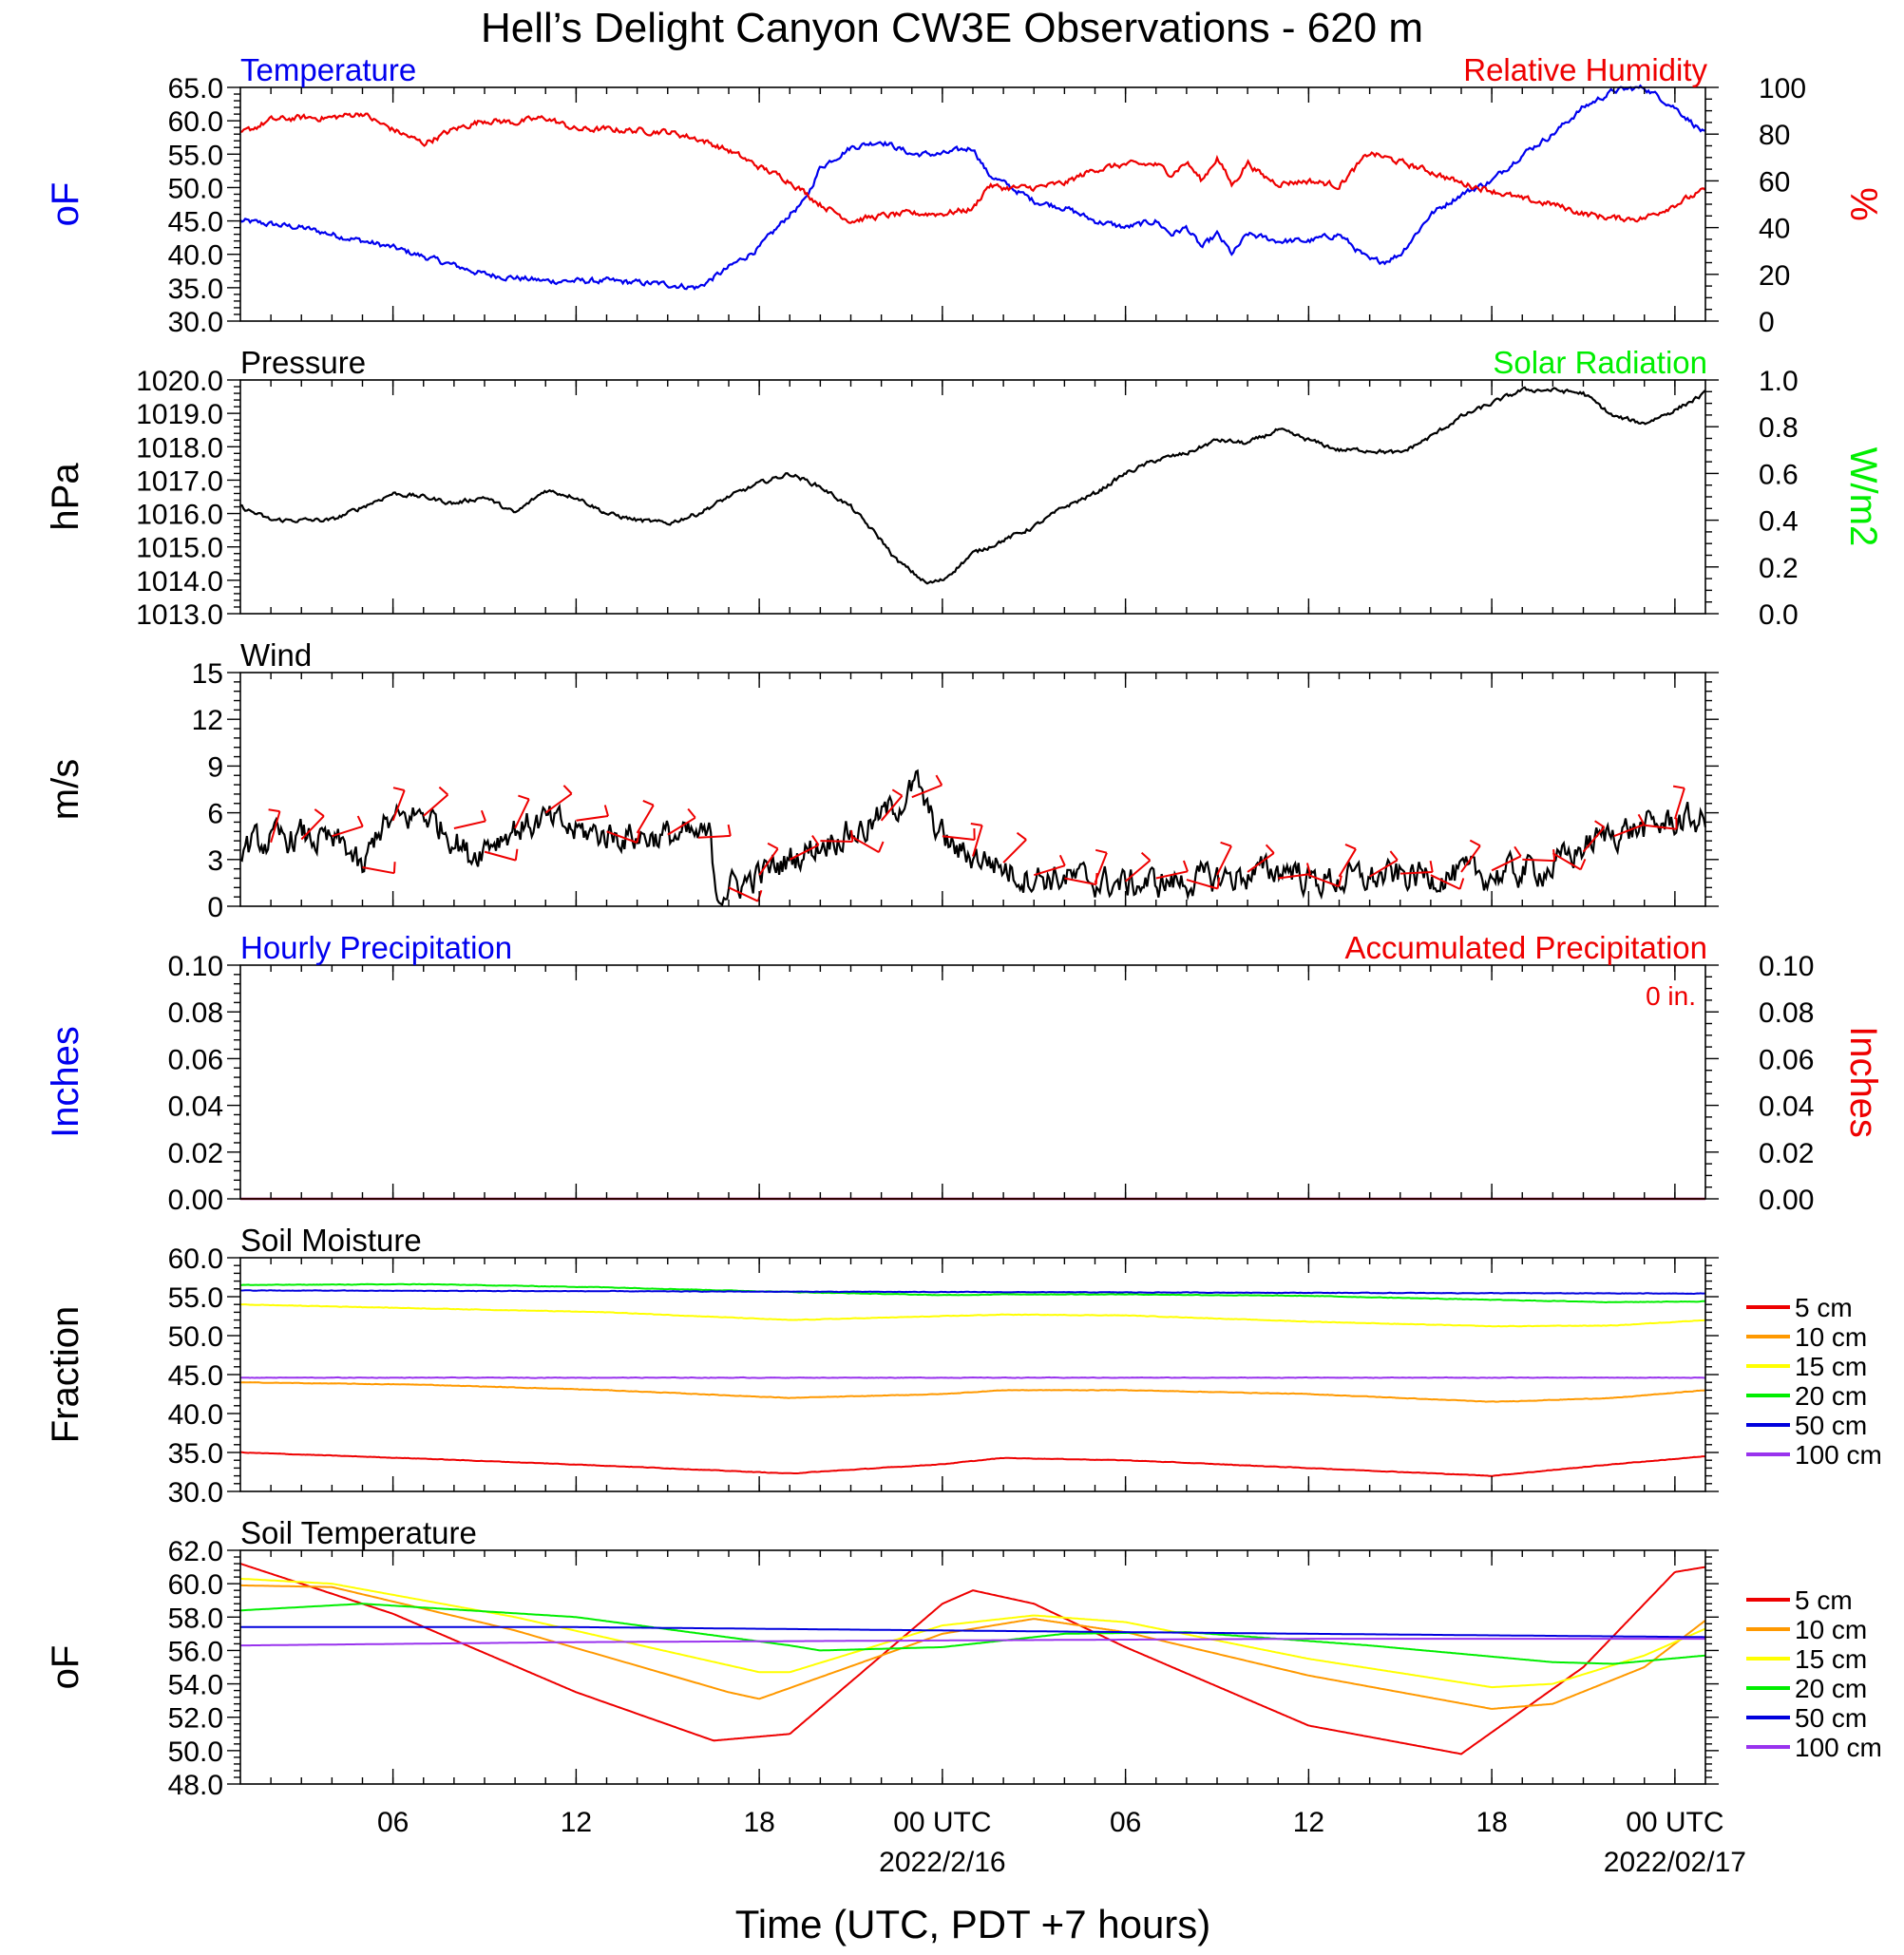 Image resolution: width=1904 pixels, height=1955 pixels. Describe the element at coordinates (1775, 229) in the screenshot. I see `y-right-tick-label: 40` at that location.